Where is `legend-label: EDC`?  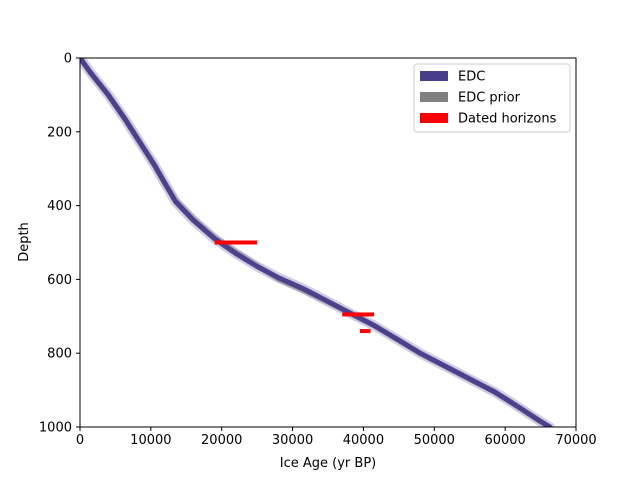
legend-label: EDC is located at coordinates (471, 77).